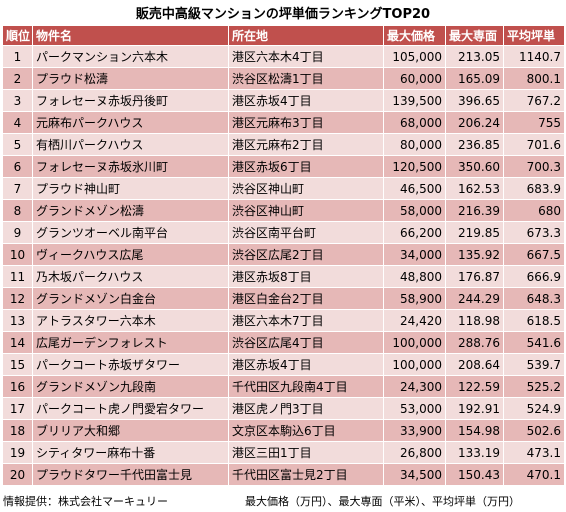  What do you see at coordinates (17, 78) in the screenshot?
I see `table-cell: 2` at bounding box center [17, 78].